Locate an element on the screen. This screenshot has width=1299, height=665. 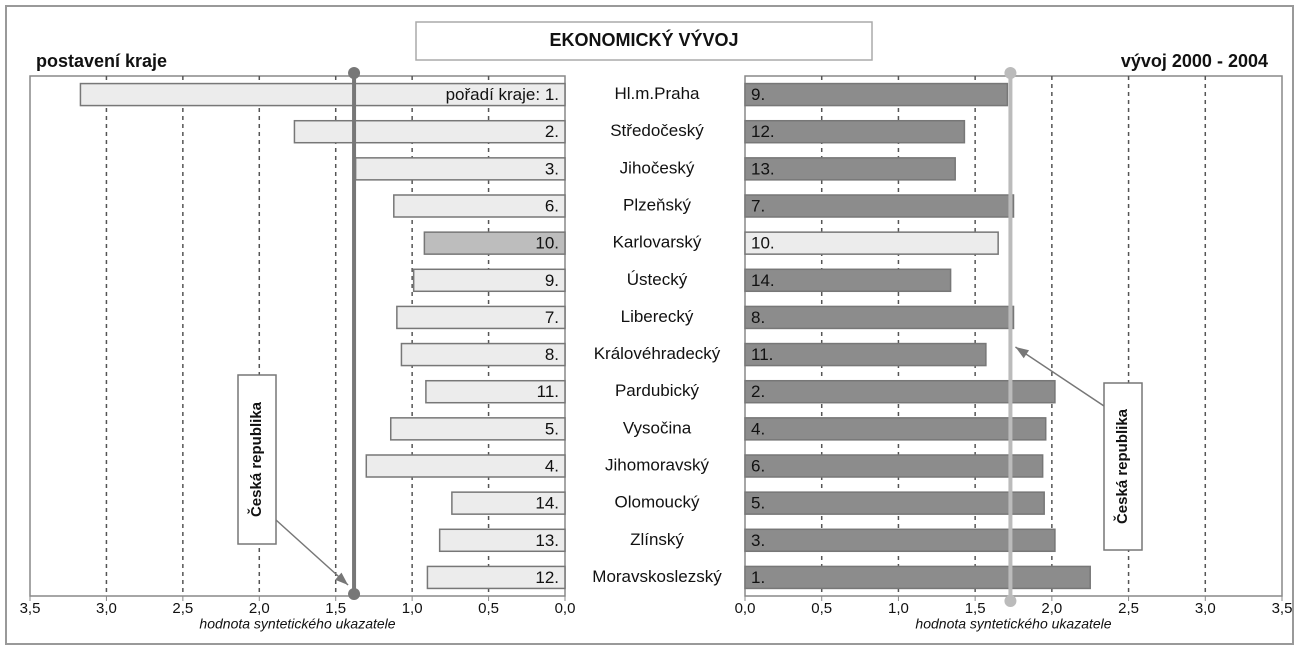
right-subtitle: vývoj 2000 - 2004 is located at coordinates (1194, 61).